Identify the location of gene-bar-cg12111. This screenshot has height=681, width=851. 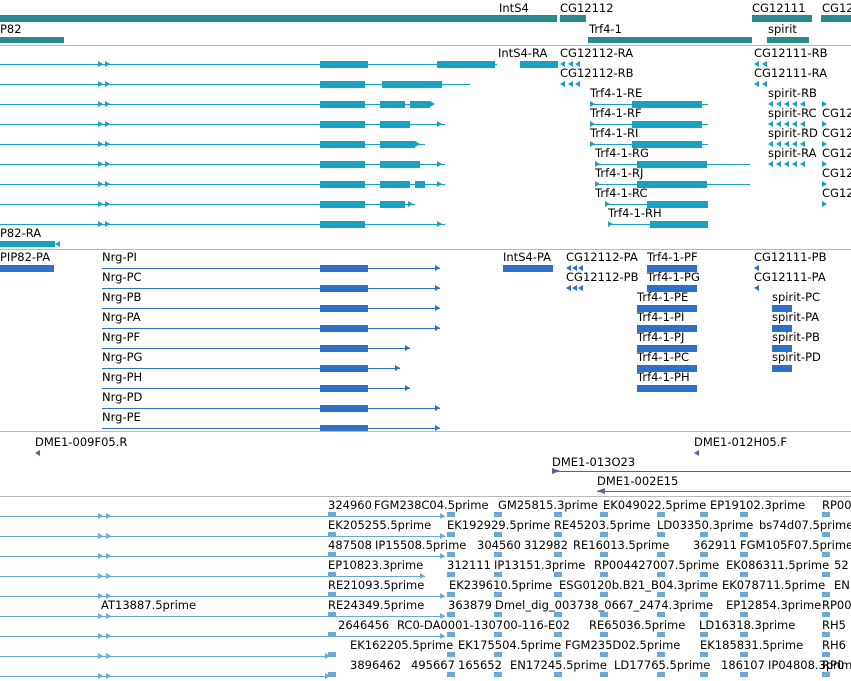
(782, 18).